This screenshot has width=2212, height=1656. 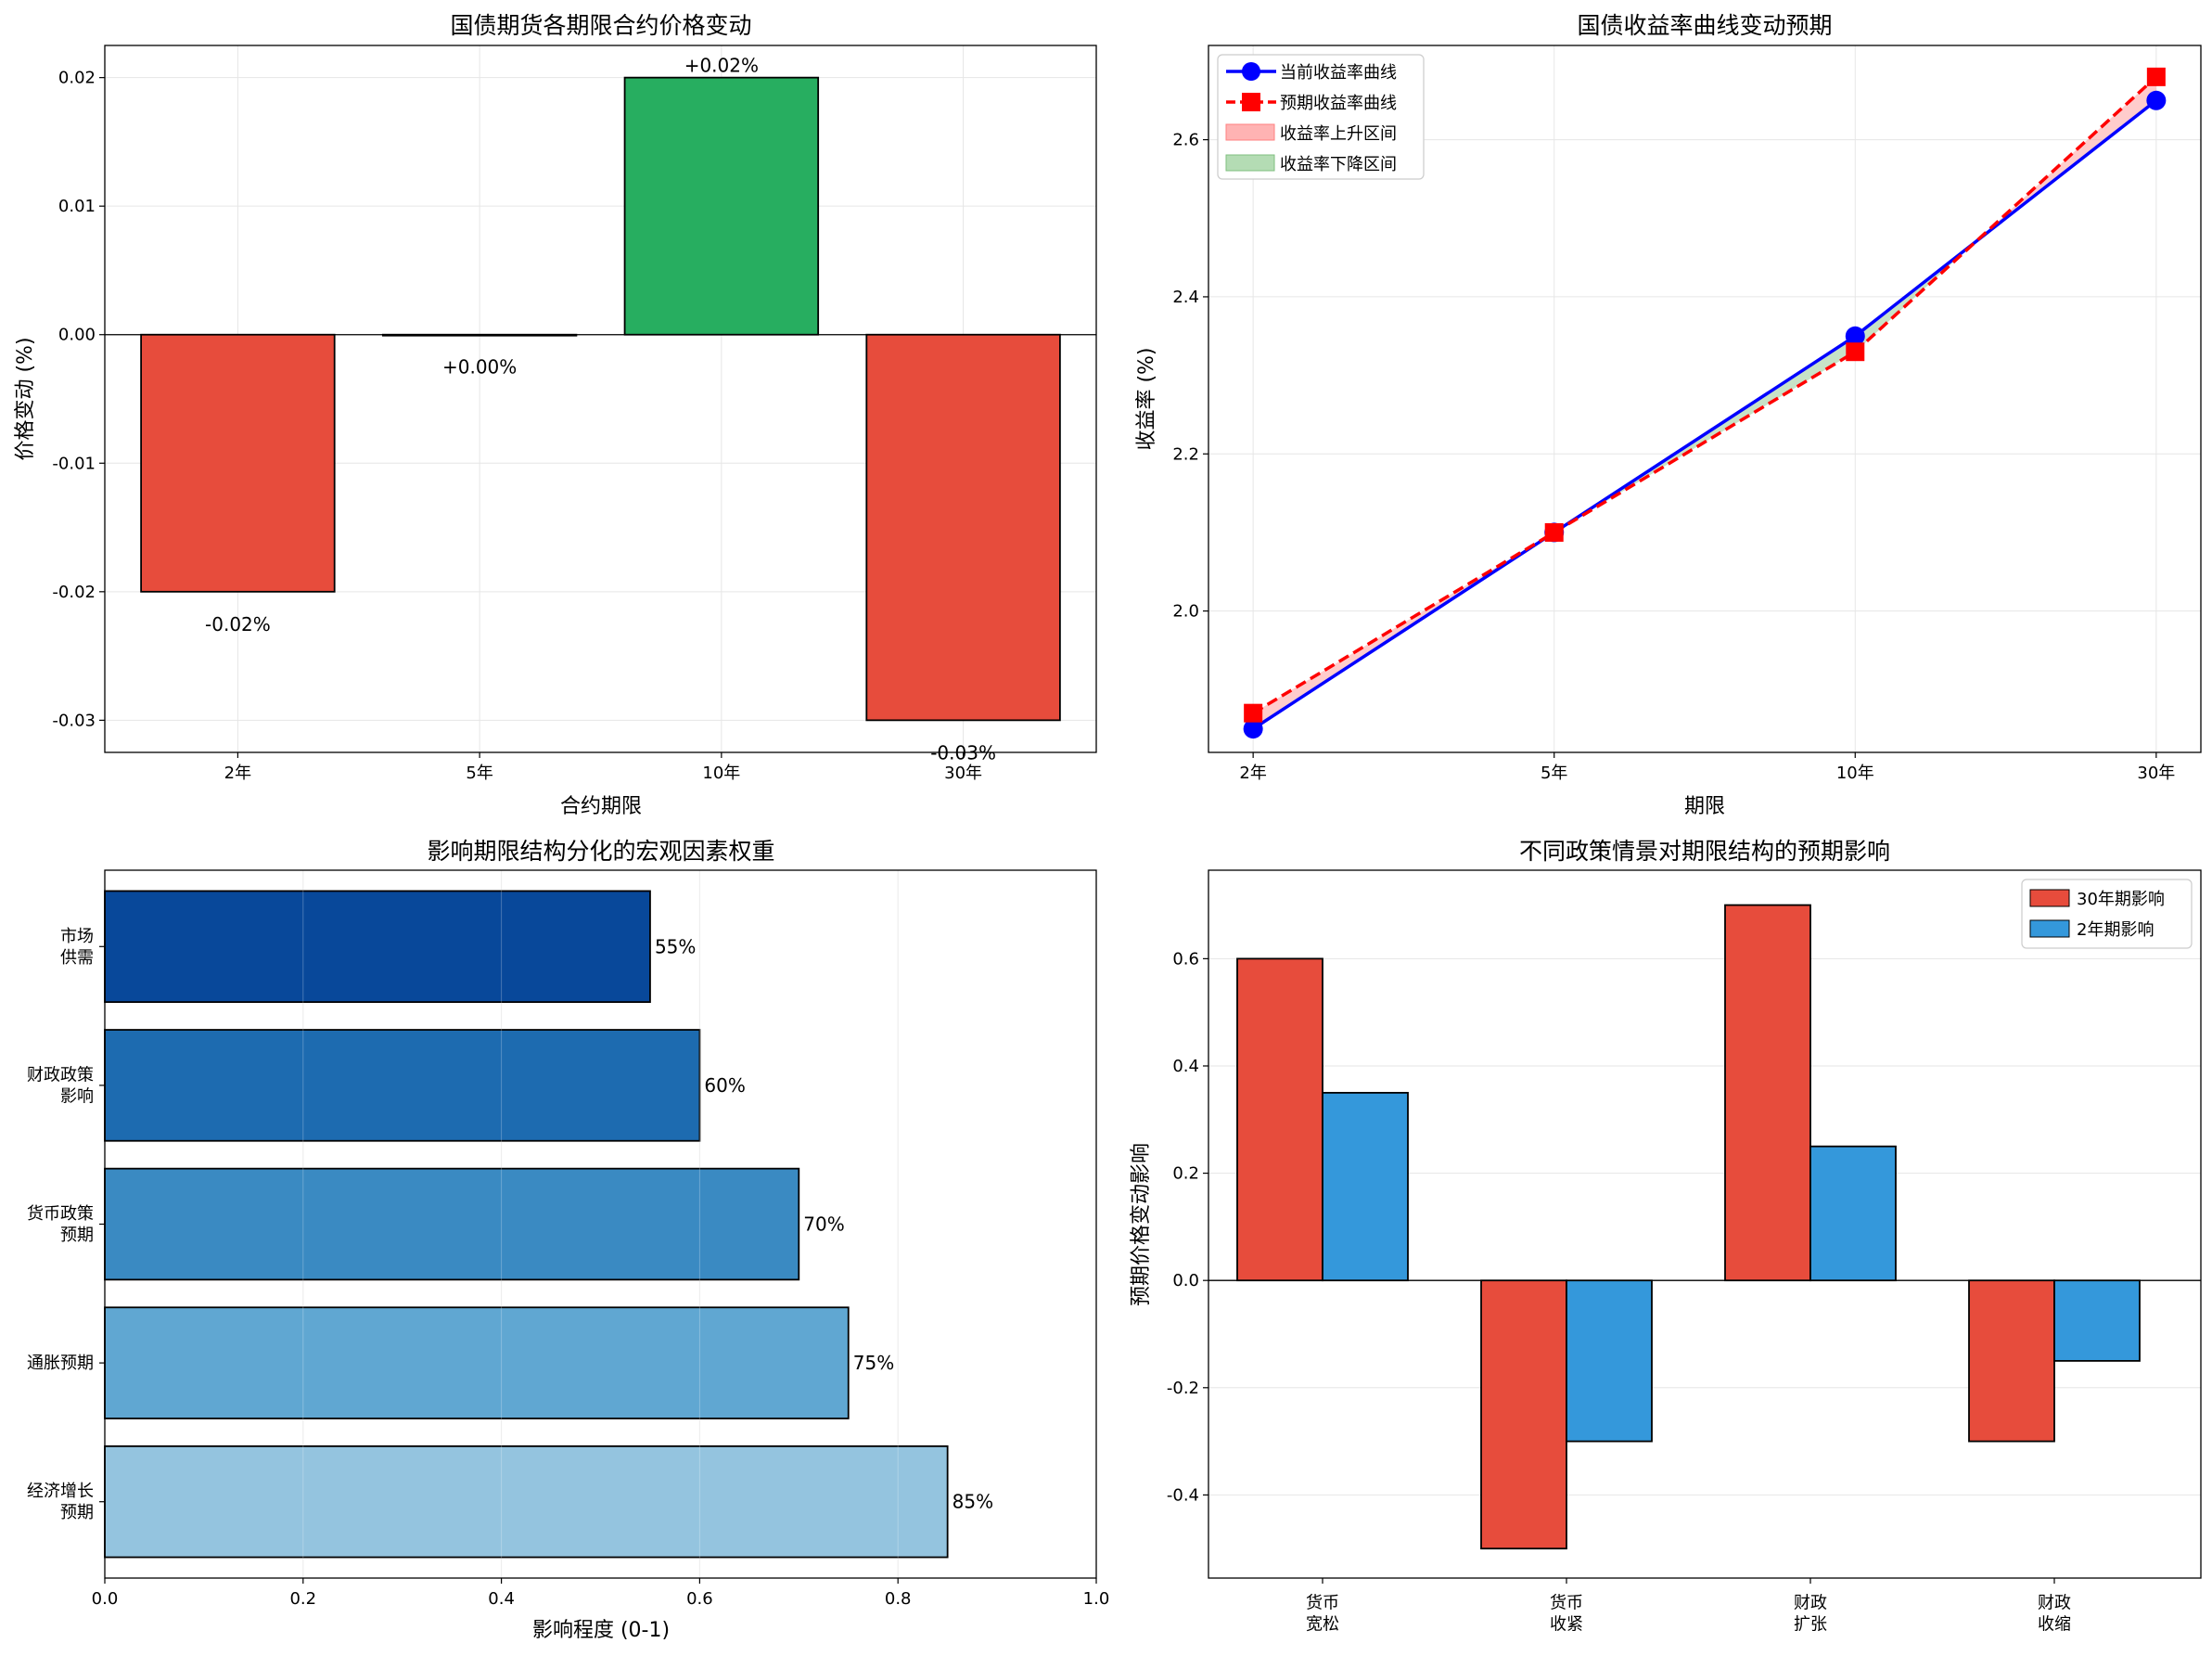 I want to click on x-tick-label: 0.2, so click(x=302, y=1599).